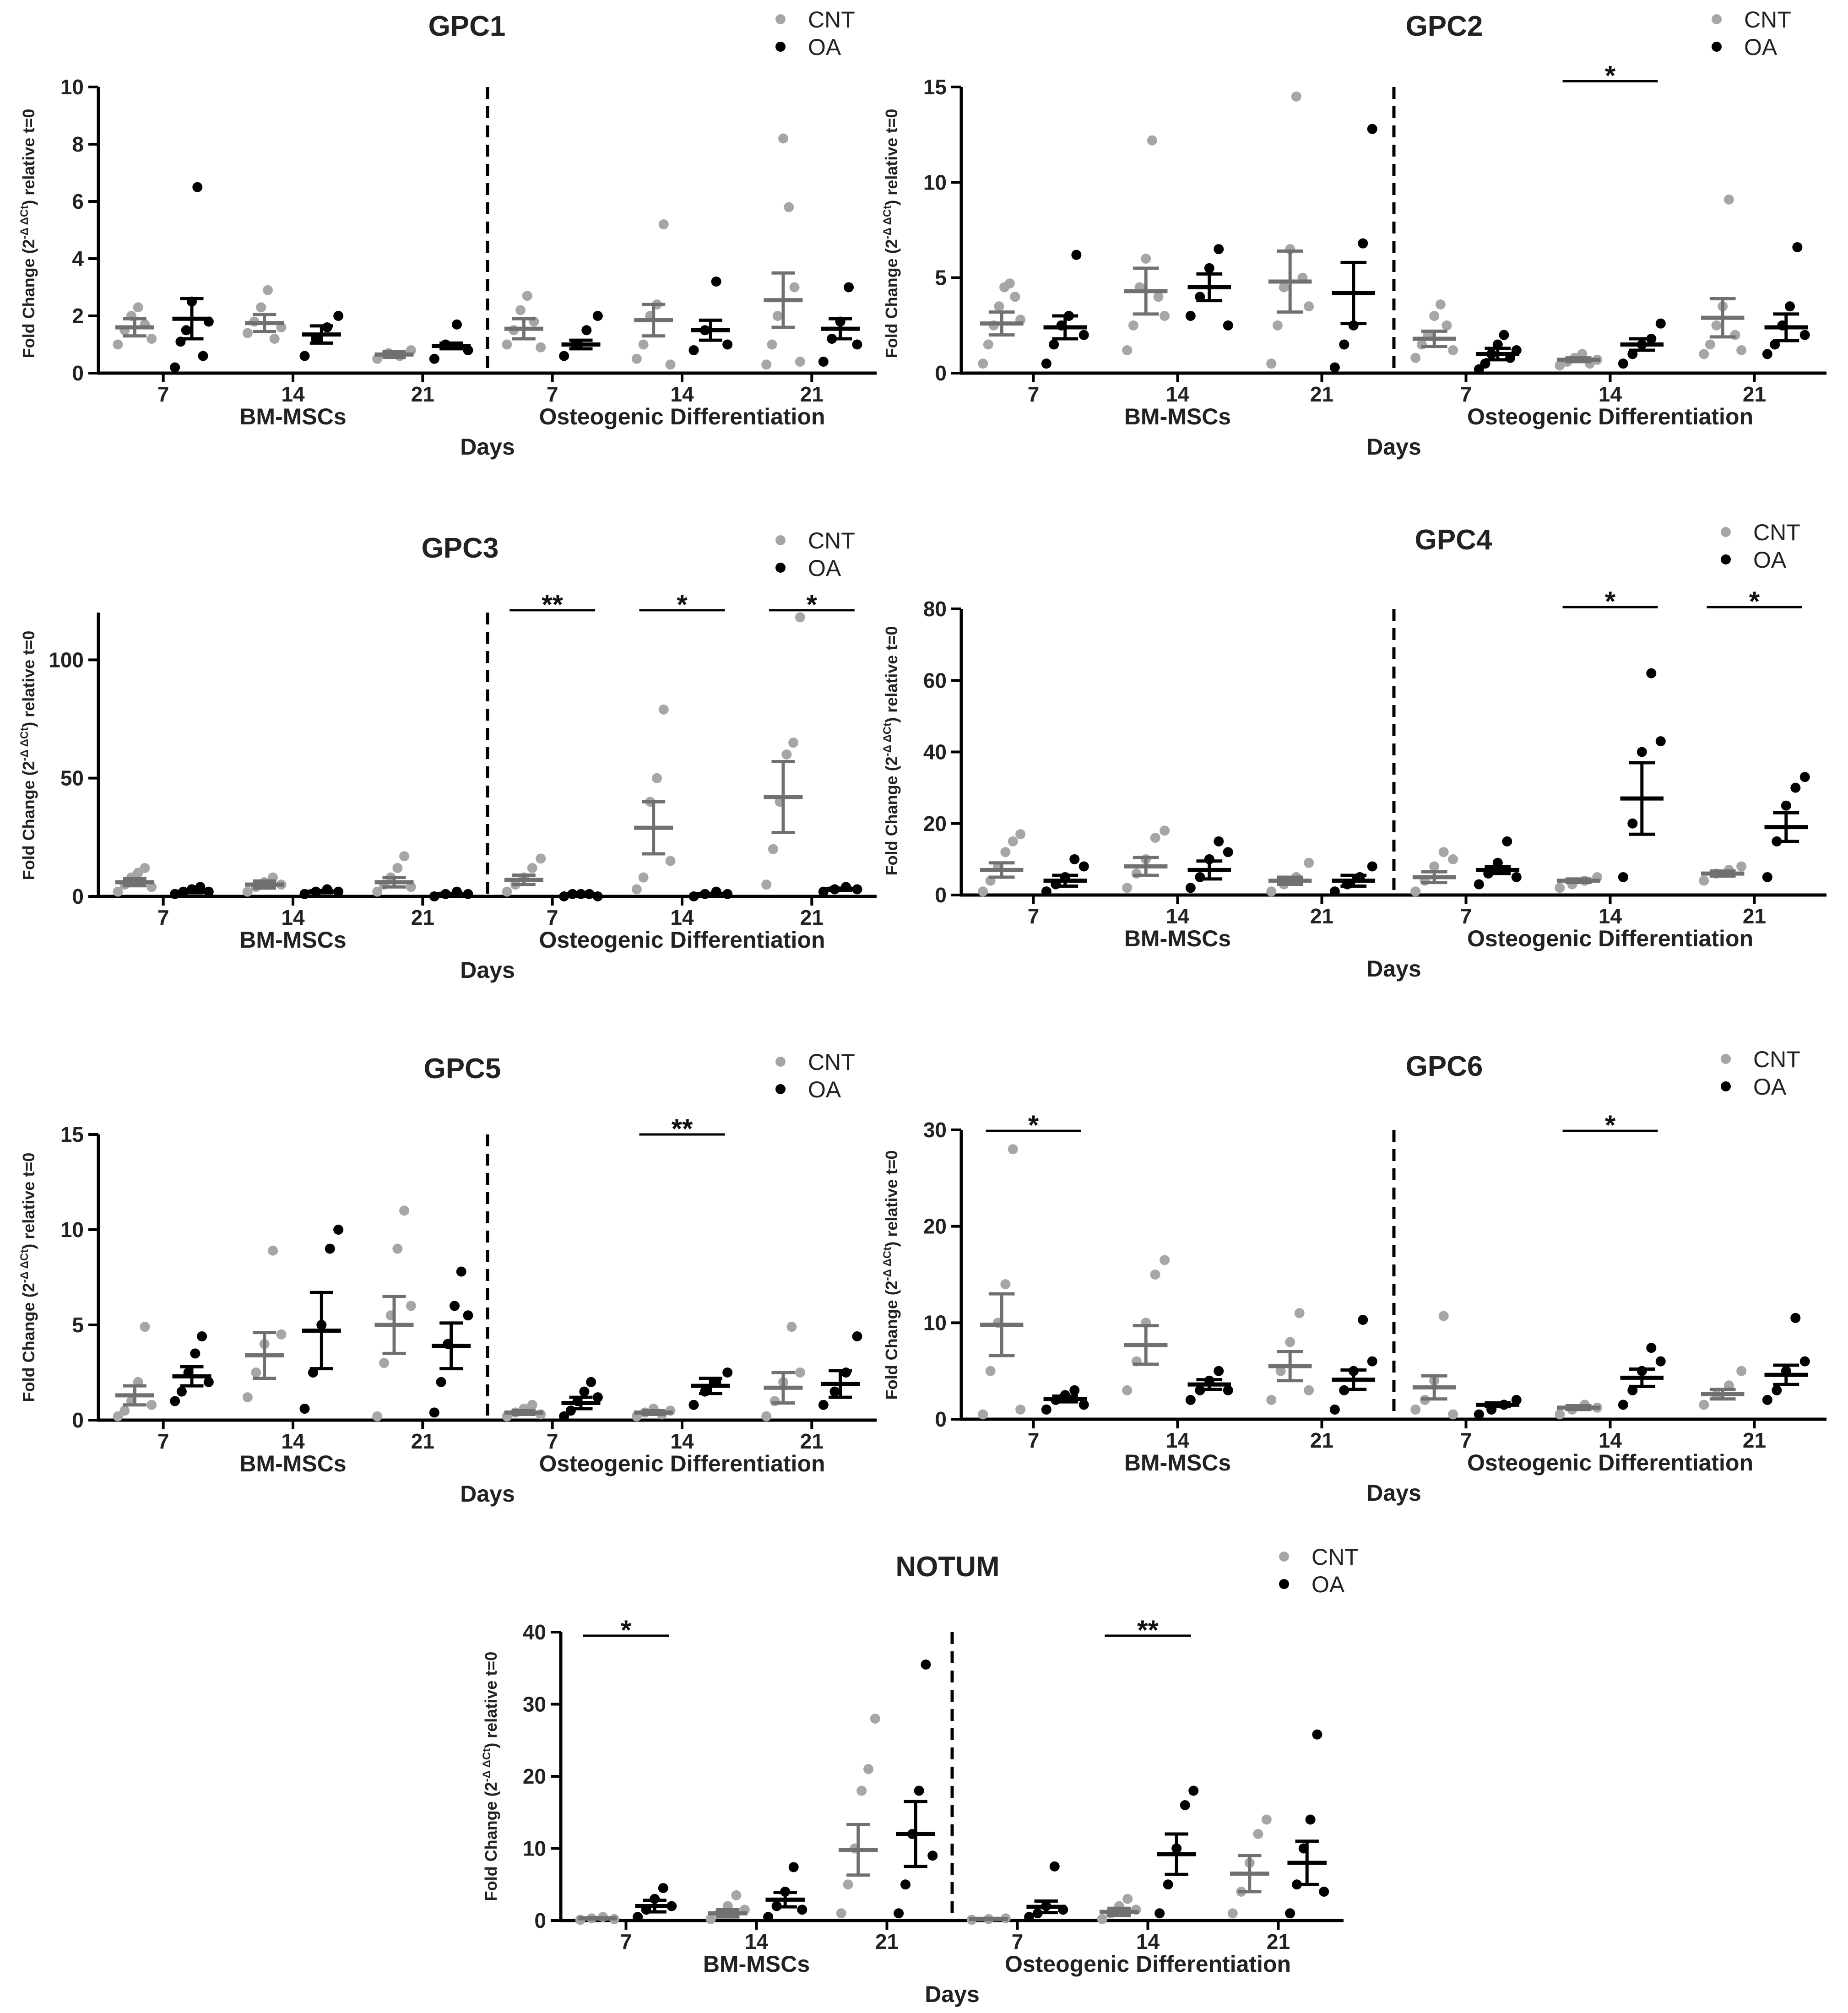  What do you see at coordinates (947, 1567) in the screenshot?
I see `panel-title: NOTUM` at bounding box center [947, 1567].